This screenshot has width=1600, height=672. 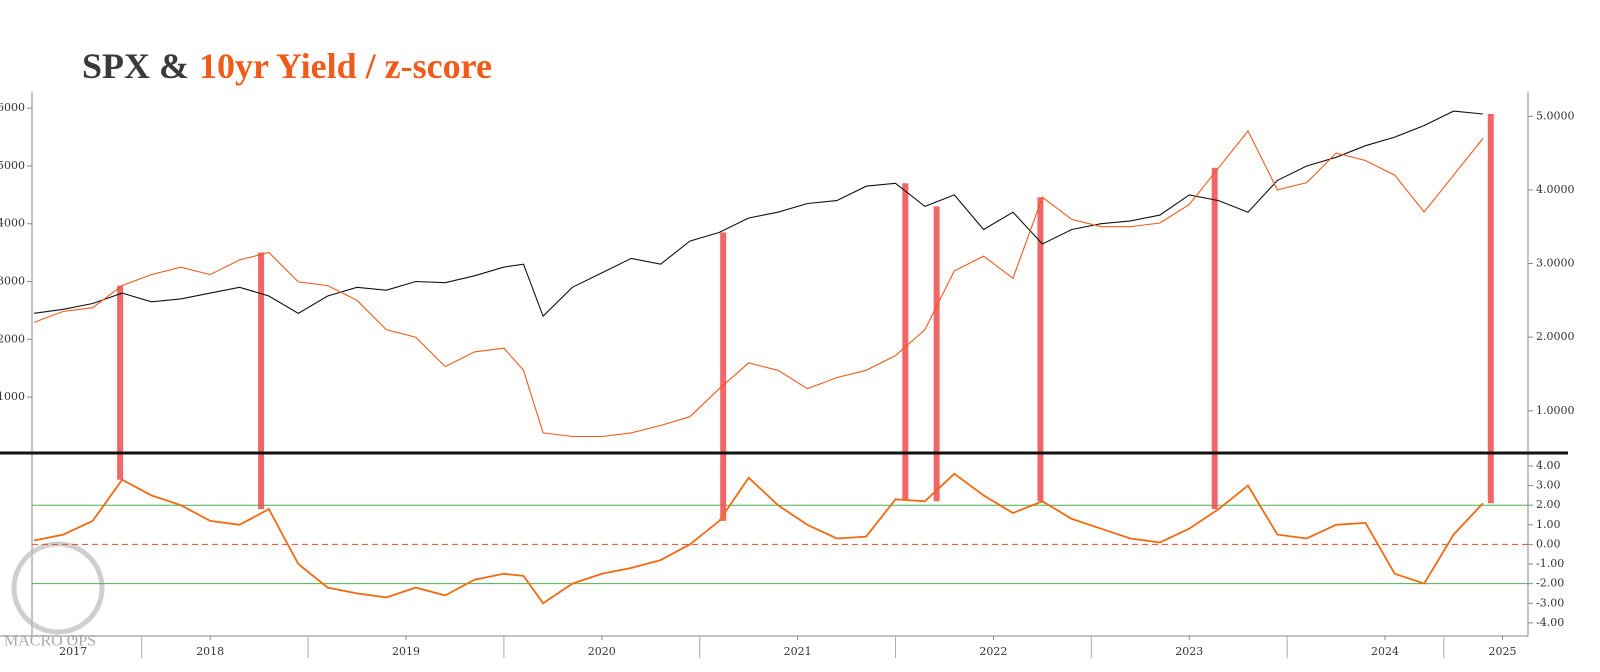 I want to click on y-tick-label: 2000, so click(x=12, y=338).